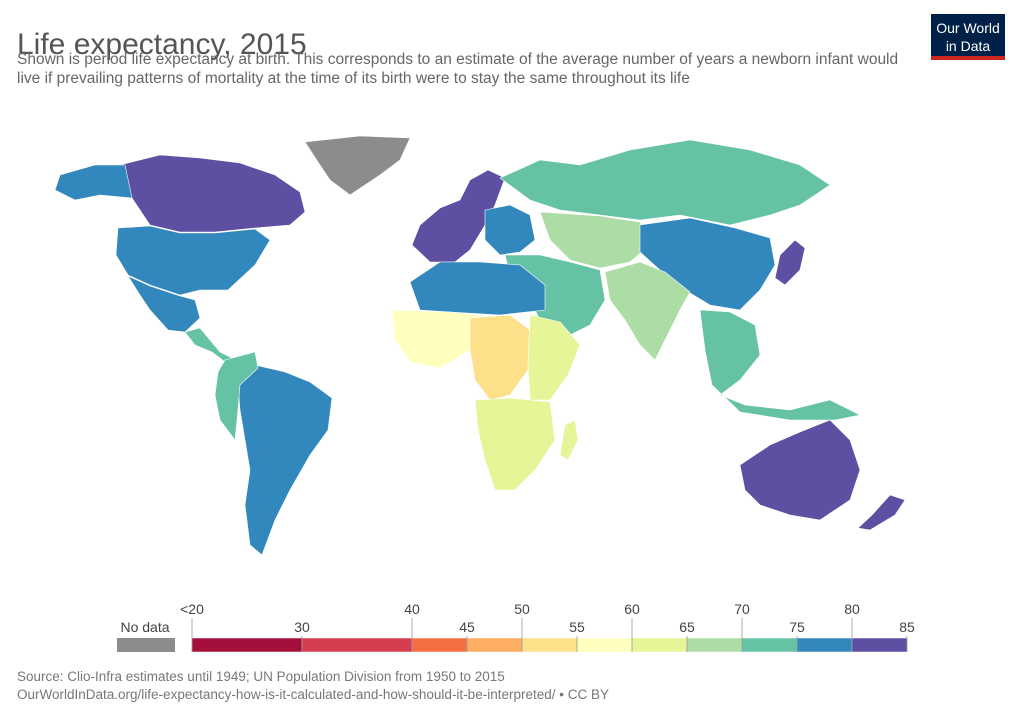 Image resolution: width=1024 pixels, height=723 pixels. Describe the element at coordinates (516, 627) in the screenshot. I see `legend: No data <20 30 40 45 50 55 60 65 70 75 80 85` at that location.